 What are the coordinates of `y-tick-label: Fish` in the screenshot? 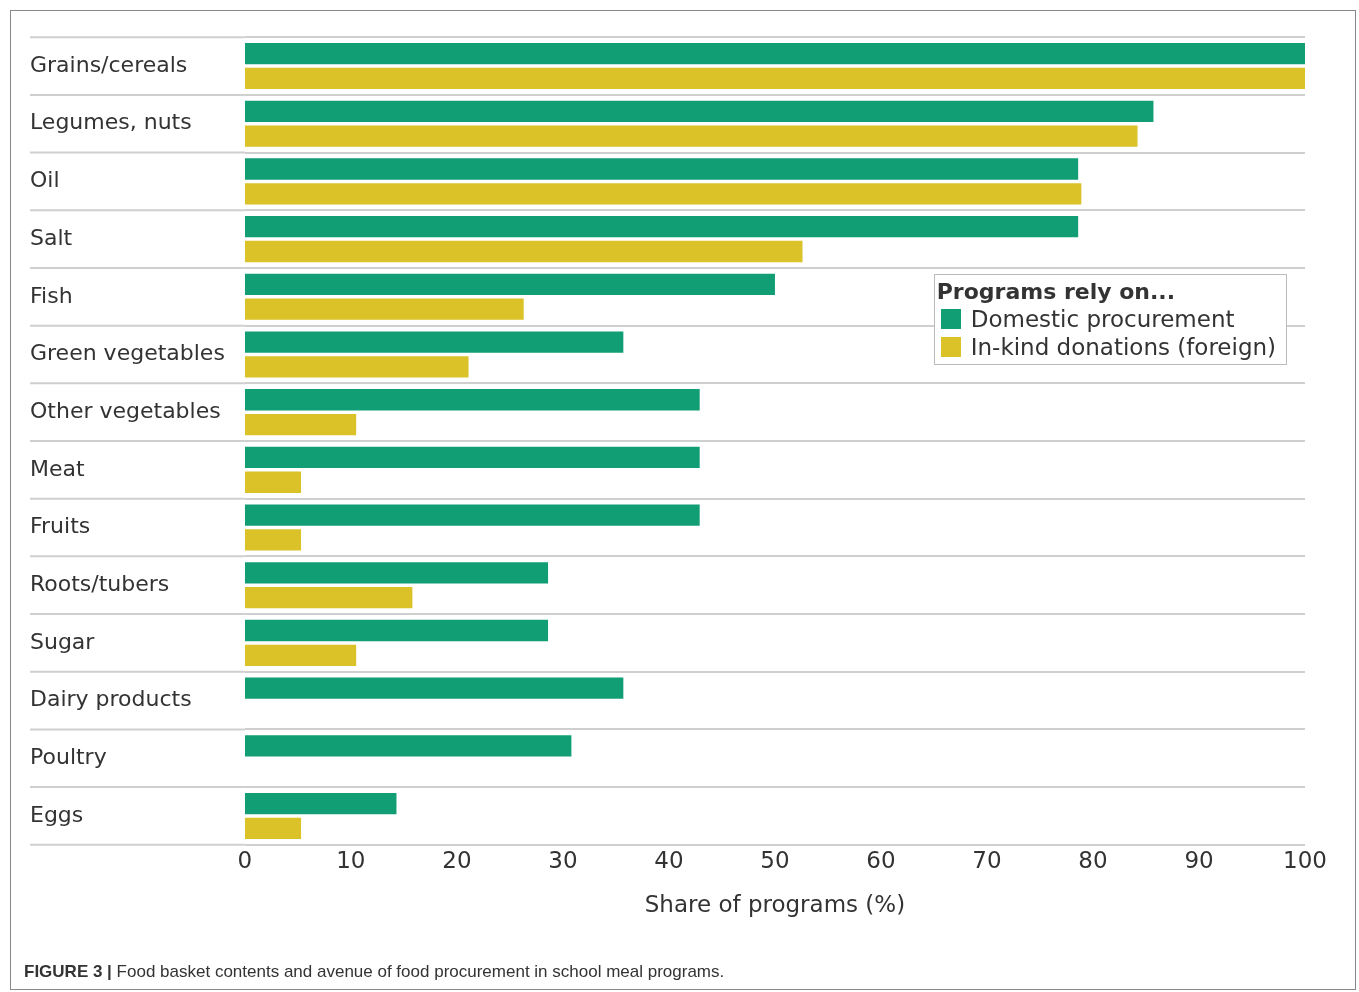 It's located at (51, 295).